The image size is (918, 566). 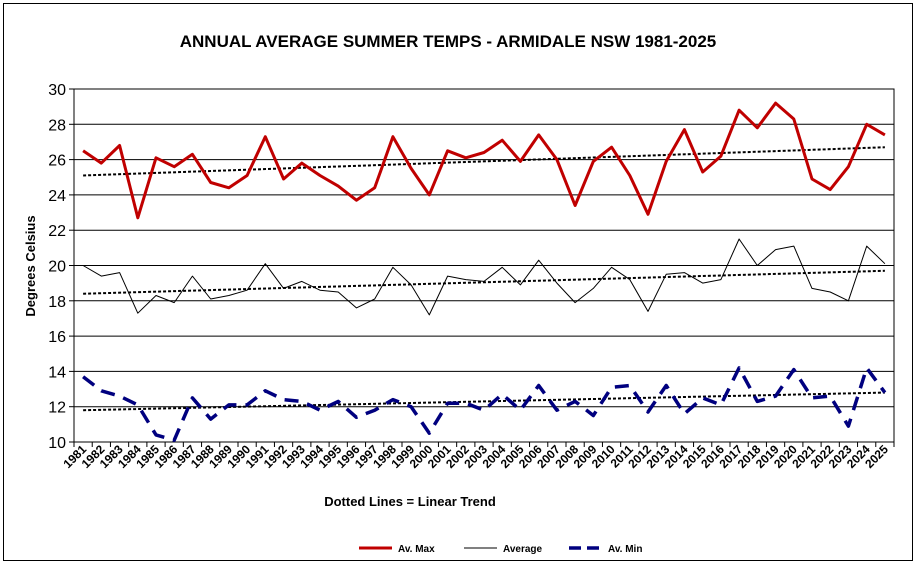 What do you see at coordinates (30, 265) in the screenshot?
I see `y-axis-label: Degrees Celsius` at bounding box center [30, 265].